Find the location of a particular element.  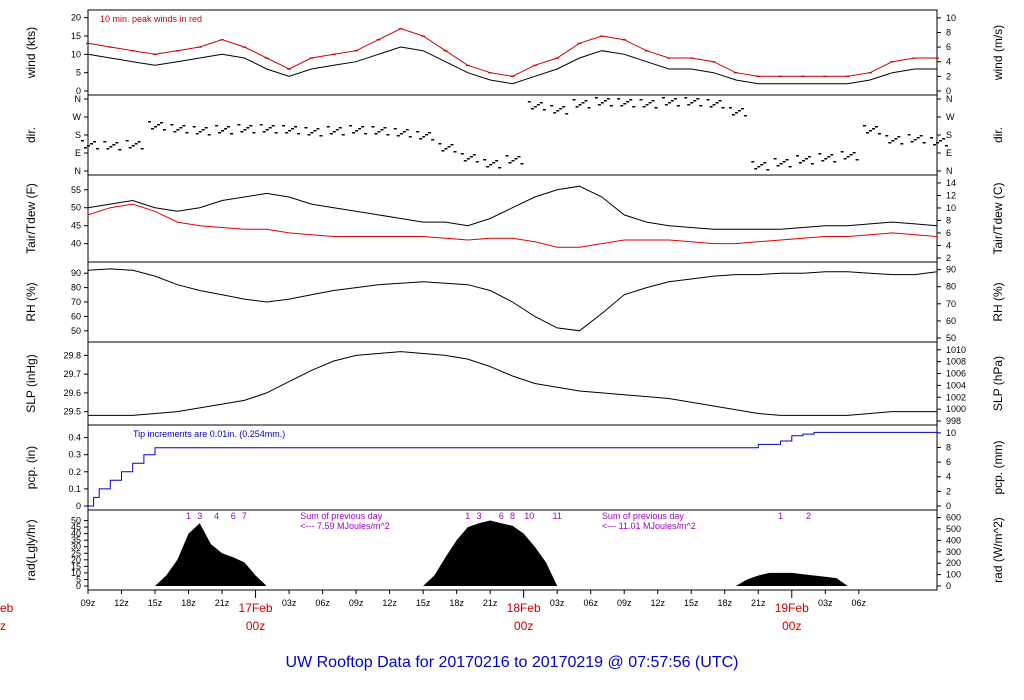

ytick-label-left-pcp: 0 is located at coordinates (78, 506).